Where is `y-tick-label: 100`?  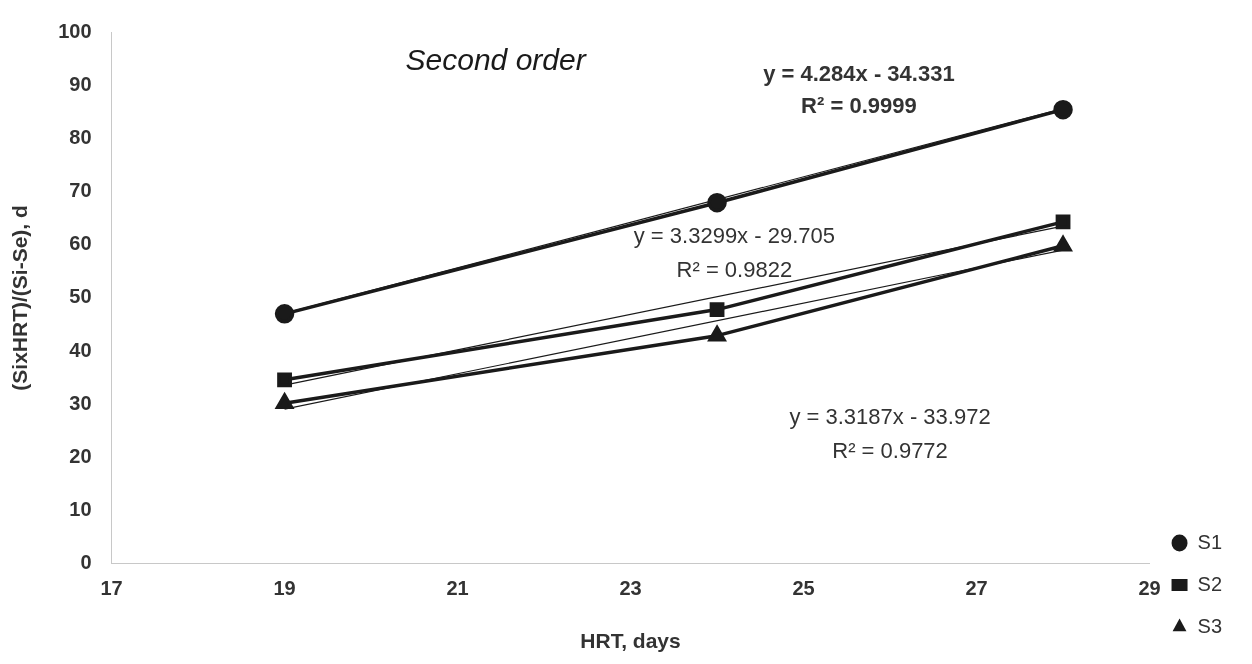 y-tick-label: 100 is located at coordinates (75, 30).